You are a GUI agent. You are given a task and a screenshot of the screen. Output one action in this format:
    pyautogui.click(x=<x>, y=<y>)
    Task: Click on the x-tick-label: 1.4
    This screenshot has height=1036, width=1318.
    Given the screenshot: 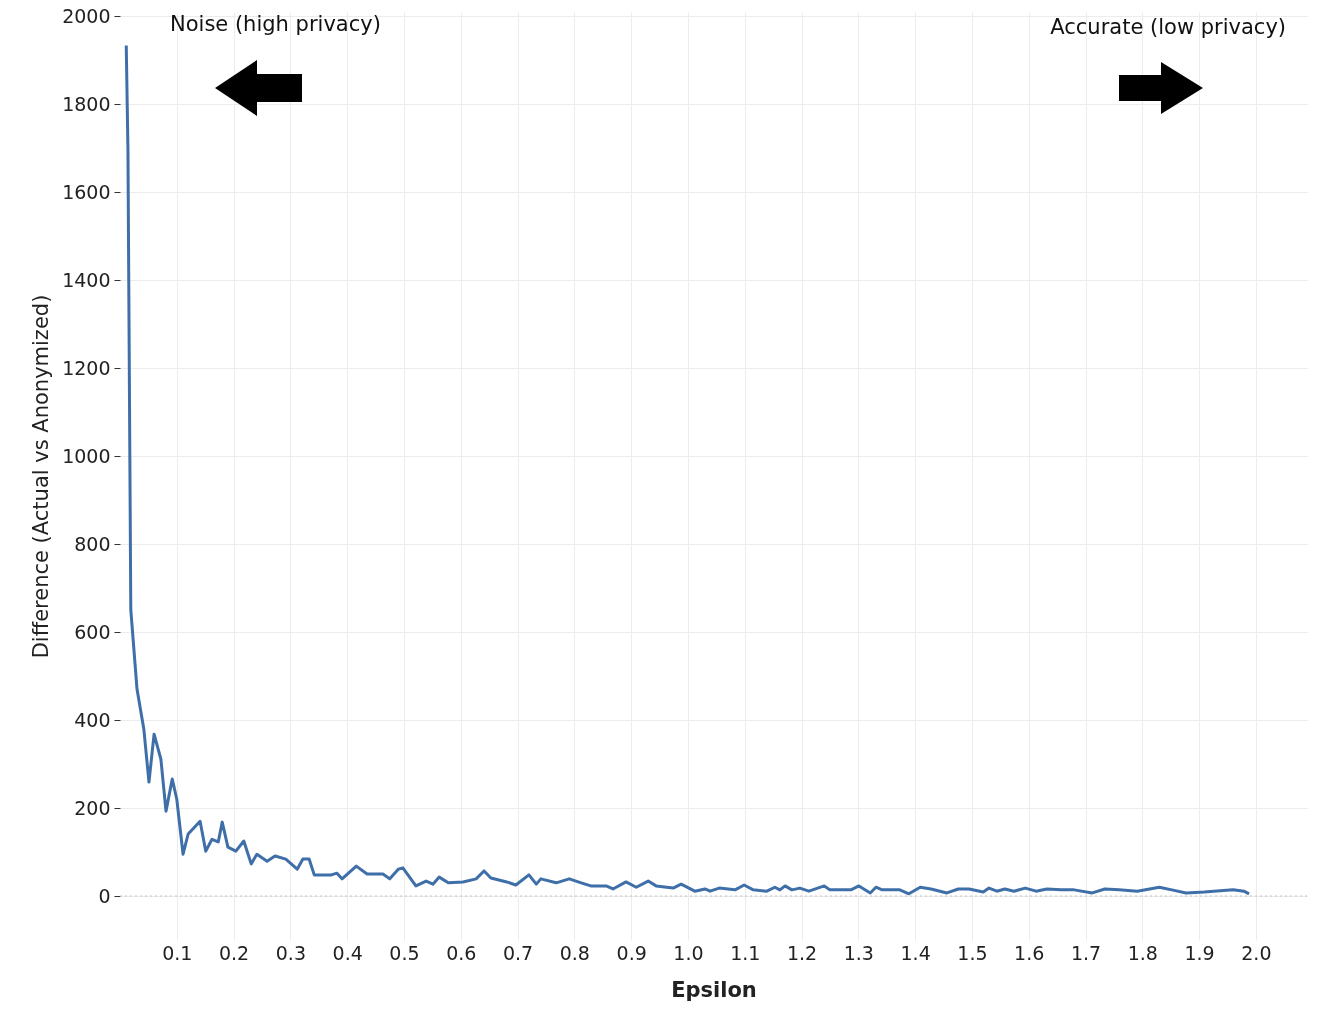 What is the action you would take?
    pyautogui.click(x=915, y=952)
    